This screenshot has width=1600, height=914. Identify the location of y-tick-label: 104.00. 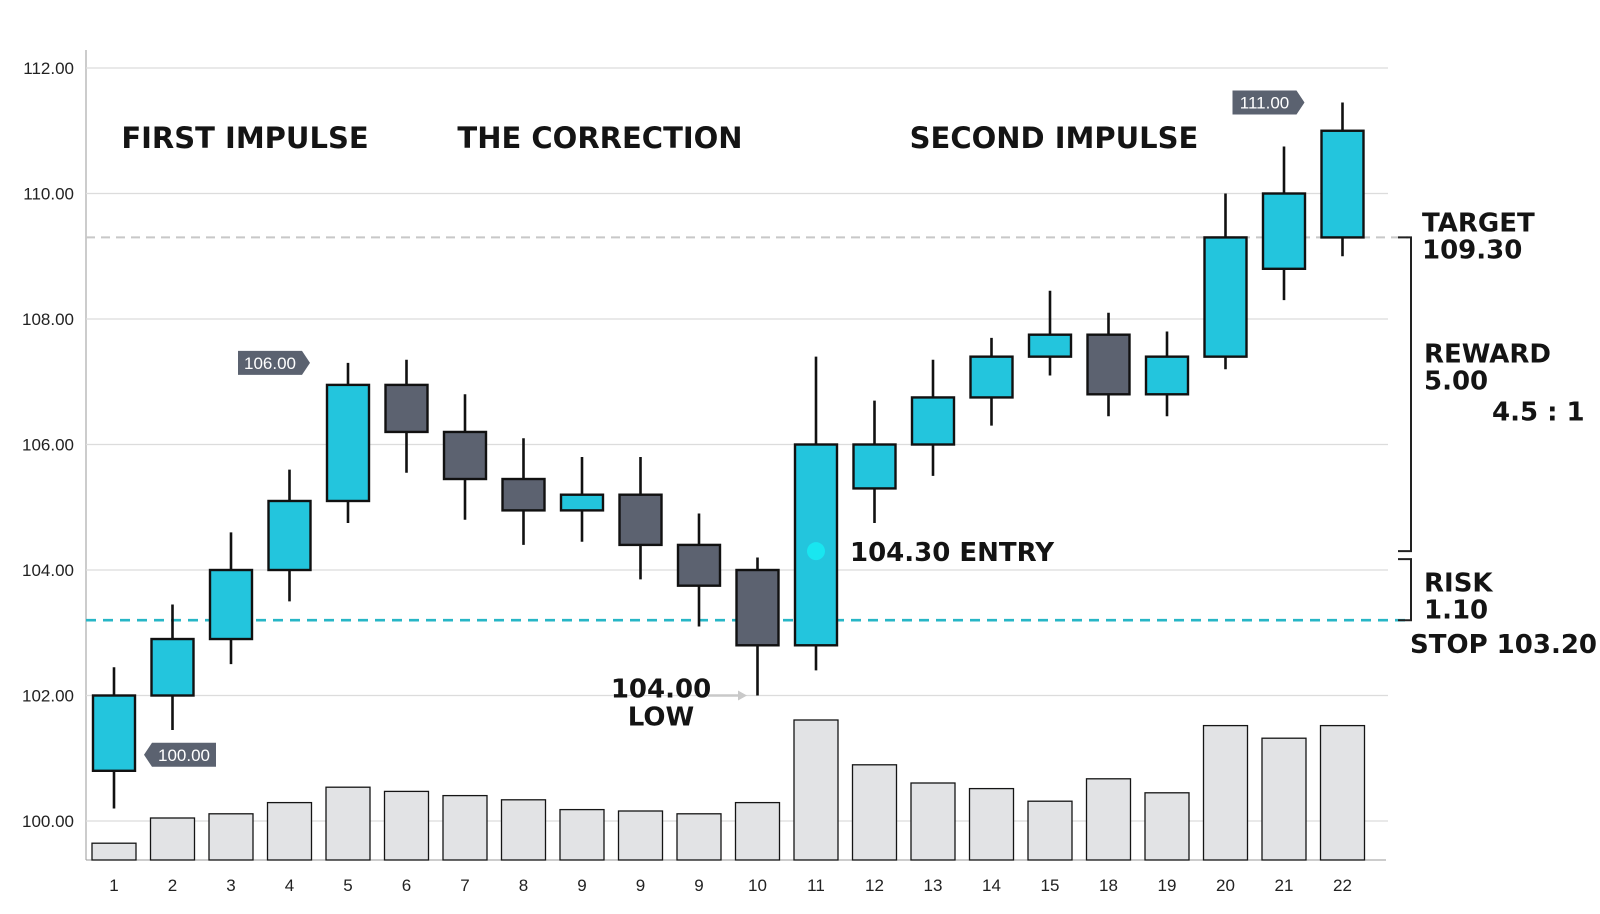
(48, 570).